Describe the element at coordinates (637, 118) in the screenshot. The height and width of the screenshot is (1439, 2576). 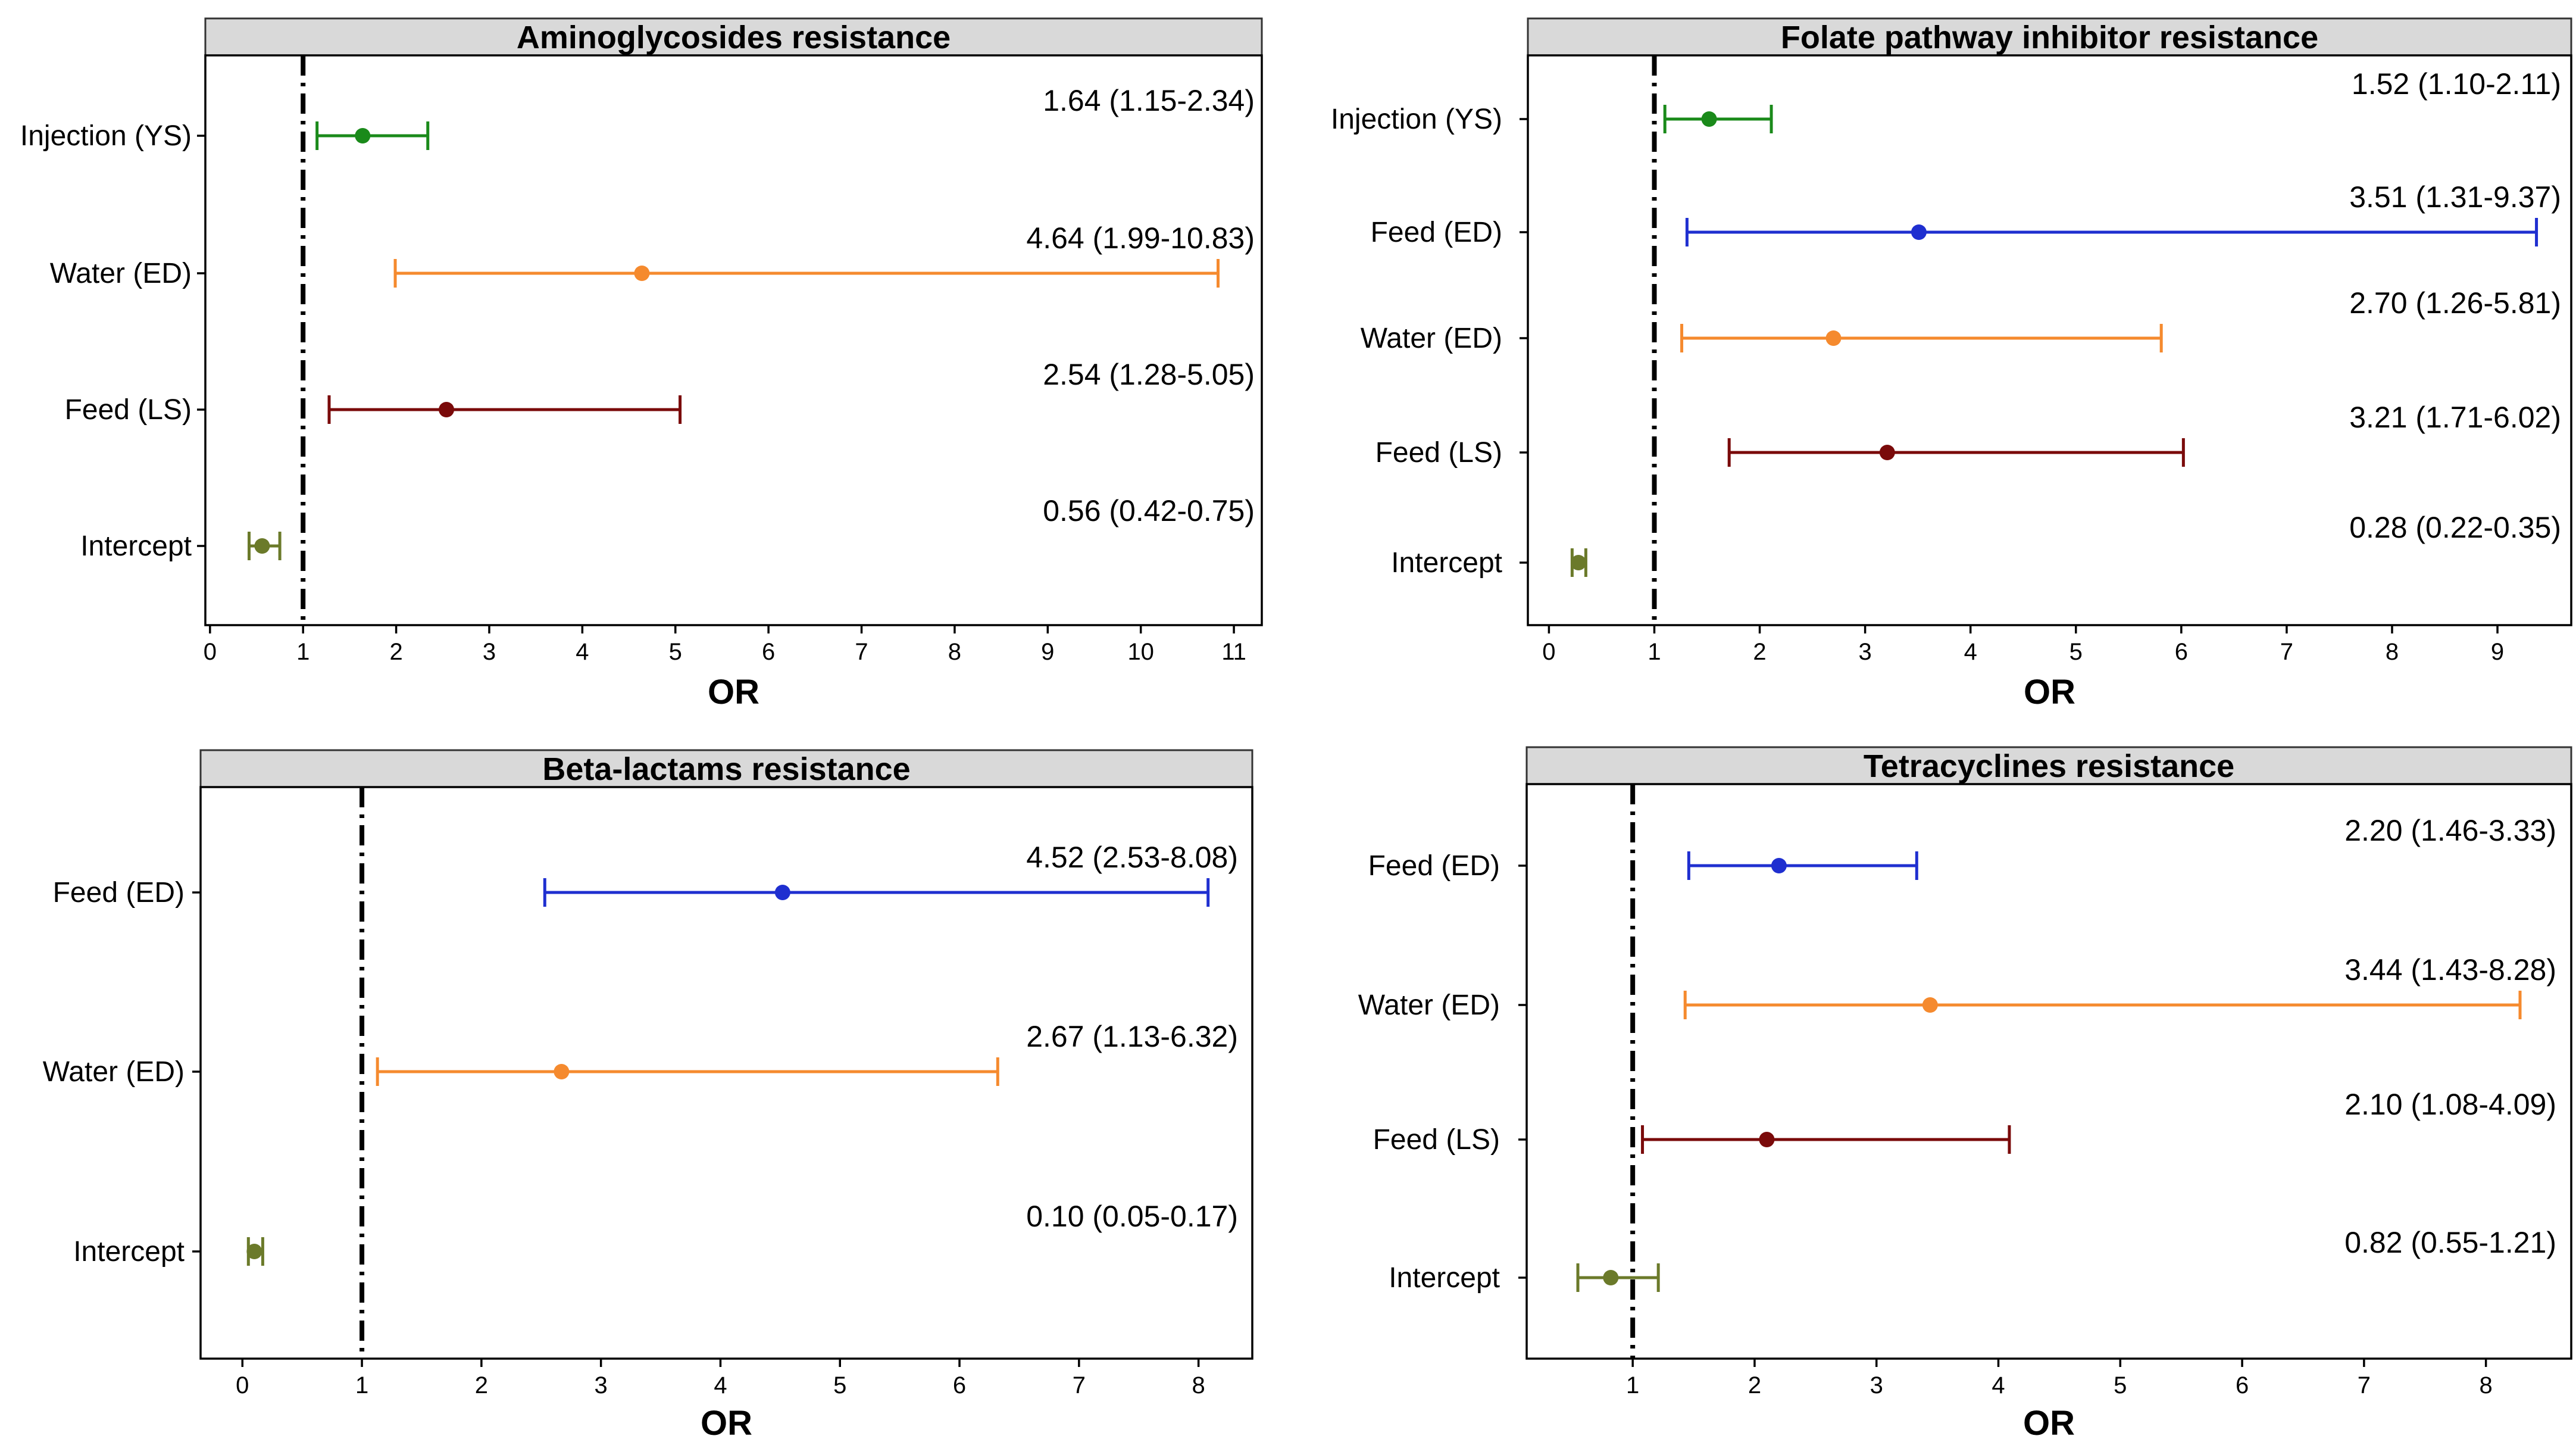
I see `forest-row: Injection (YS) 1.64 (1.15-2.34)` at that location.